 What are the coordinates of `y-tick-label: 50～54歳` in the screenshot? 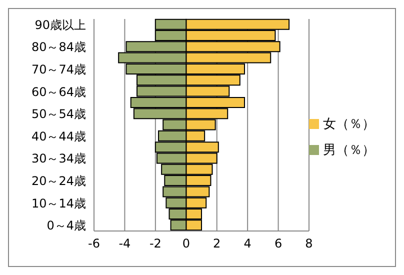 It's located at (58, 114).